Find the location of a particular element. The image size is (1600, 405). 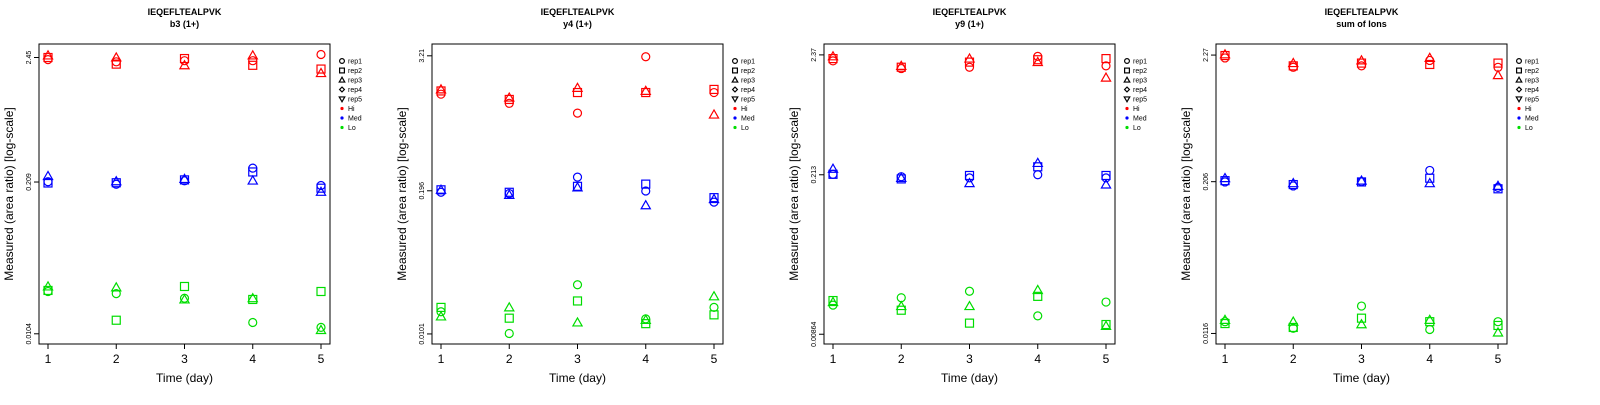

series-lo is located at coordinates (1361, 319).